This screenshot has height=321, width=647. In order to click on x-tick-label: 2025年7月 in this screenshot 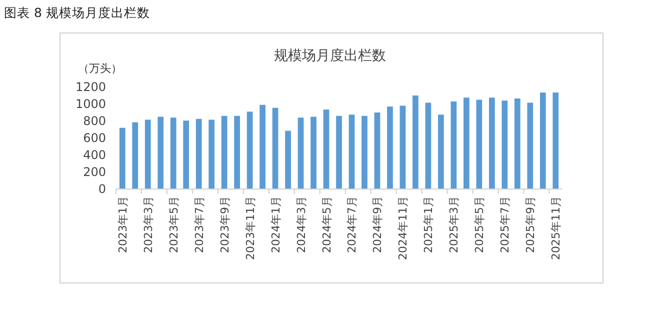, I will do `click(505, 224)`.